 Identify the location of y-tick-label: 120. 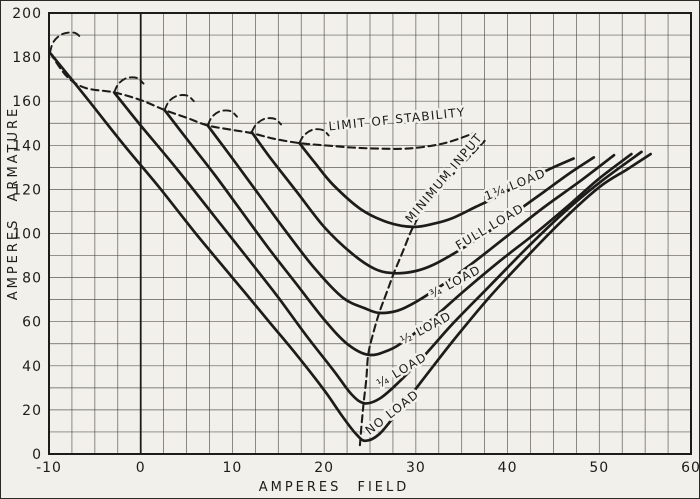
(27, 190).